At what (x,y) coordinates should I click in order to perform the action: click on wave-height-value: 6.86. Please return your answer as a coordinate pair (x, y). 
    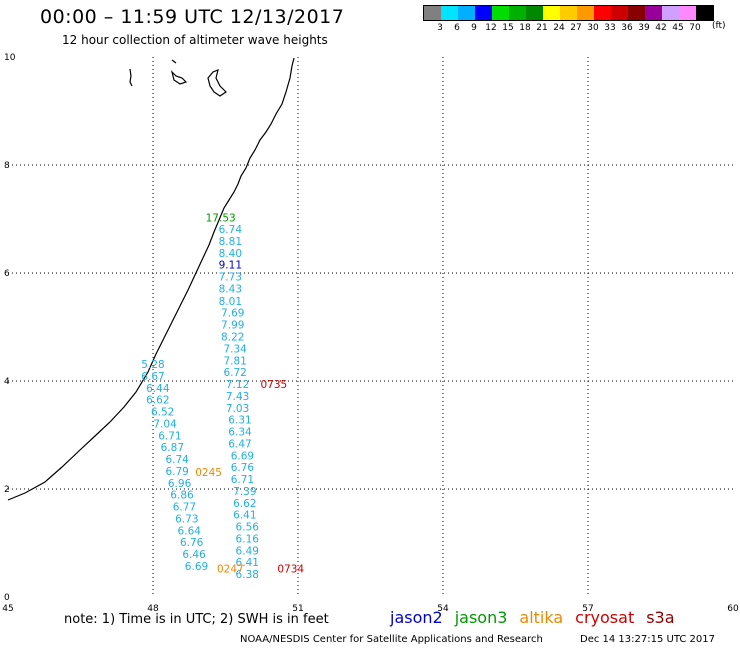
    Looking at the image, I should click on (182, 496).